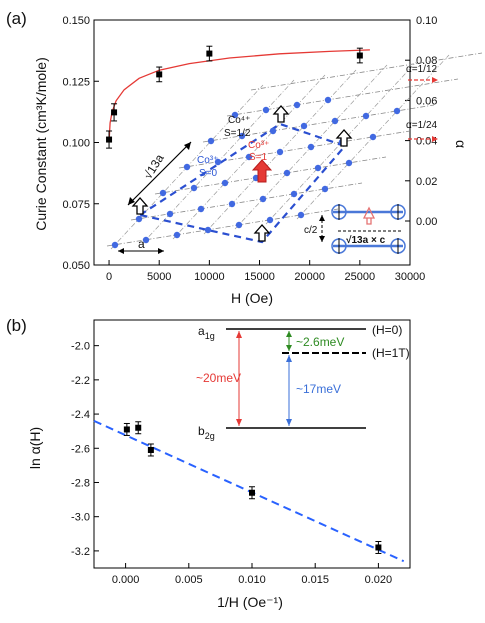 The height and width of the screenshot is (623, 485). Describe the element at coordinates (259, 277) in the screenshot. I see `x-tick-label: 15000` at that location.